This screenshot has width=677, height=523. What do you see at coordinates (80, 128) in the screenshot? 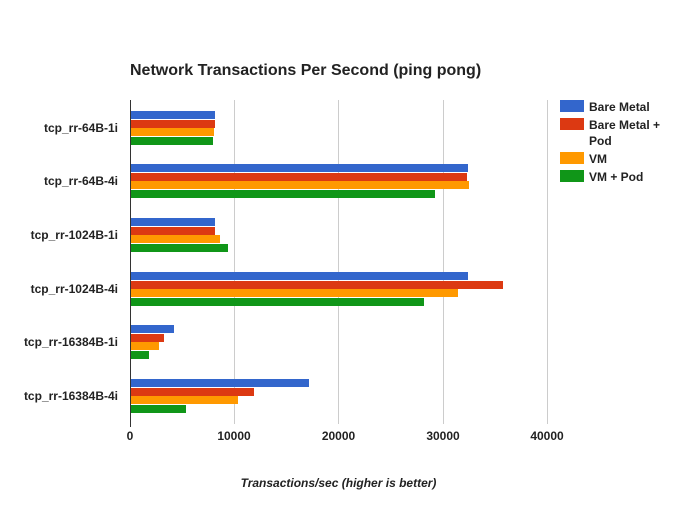
I see `category-label: tcp_rr-64B-1i` at bounding box center [80, 128].